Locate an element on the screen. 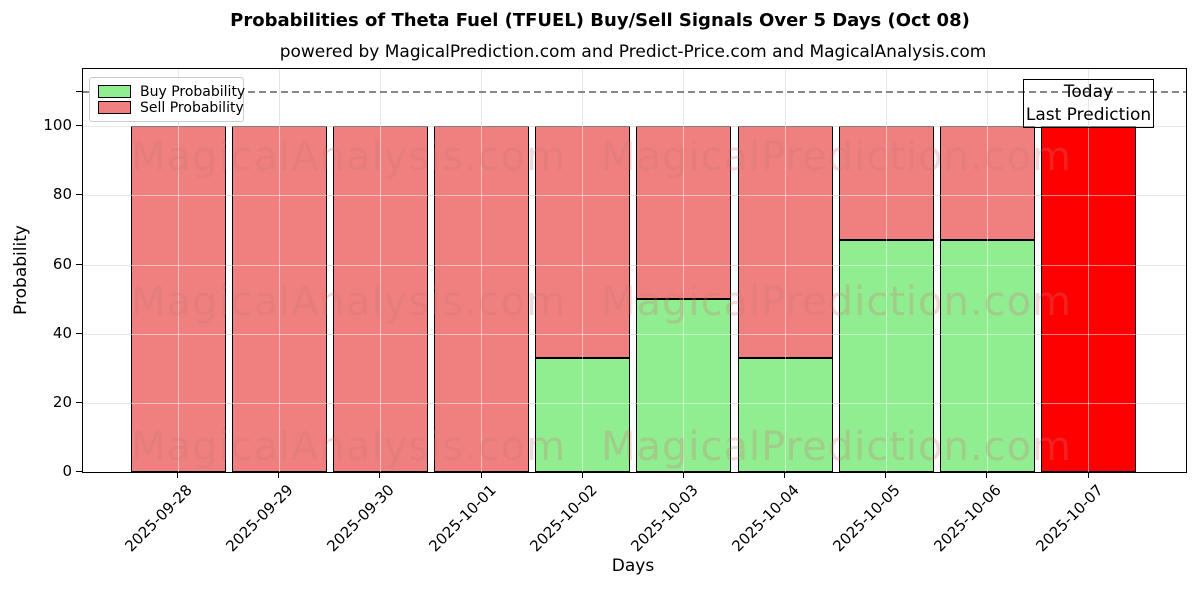 Image resolution: width=1200 pixels, height=600 pixels. legend-item-sell: Sell Probability is located at coordinates (171, 107).